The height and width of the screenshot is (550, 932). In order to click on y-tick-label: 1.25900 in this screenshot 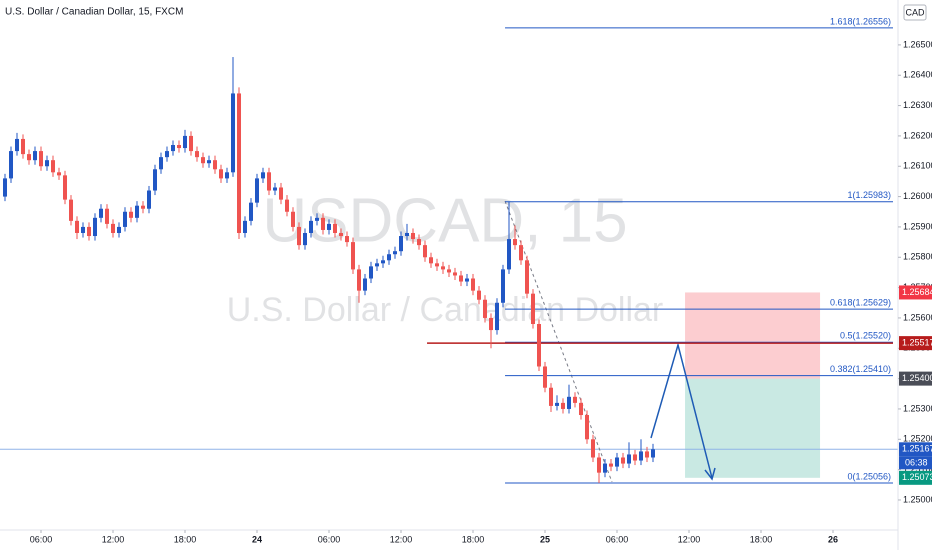, I will do `click(917, 226)`.